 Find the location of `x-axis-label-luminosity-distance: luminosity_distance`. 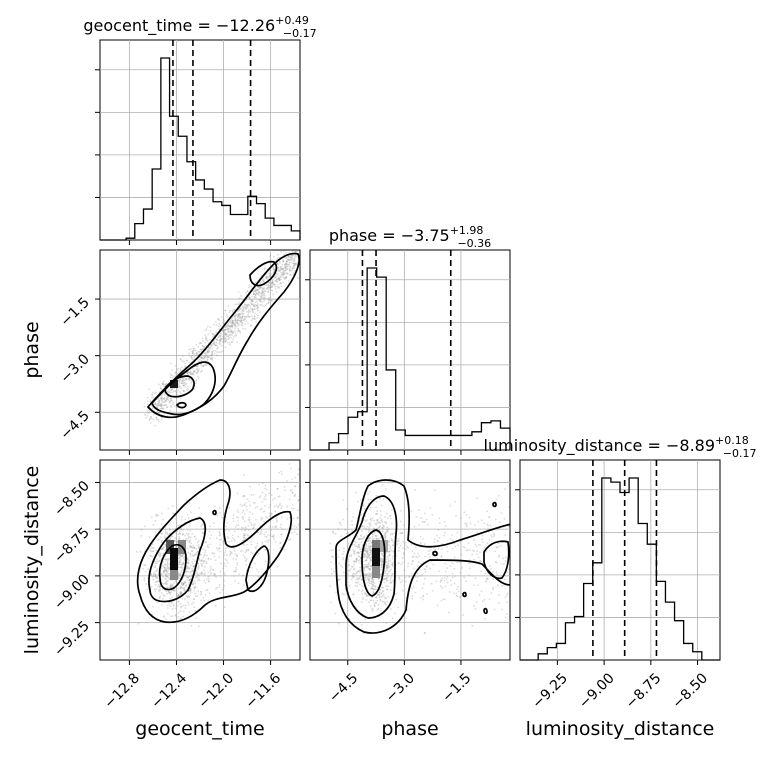

x-axis-label-luminosity-distance: luminosity_distance is located at coordinates (620, 729).